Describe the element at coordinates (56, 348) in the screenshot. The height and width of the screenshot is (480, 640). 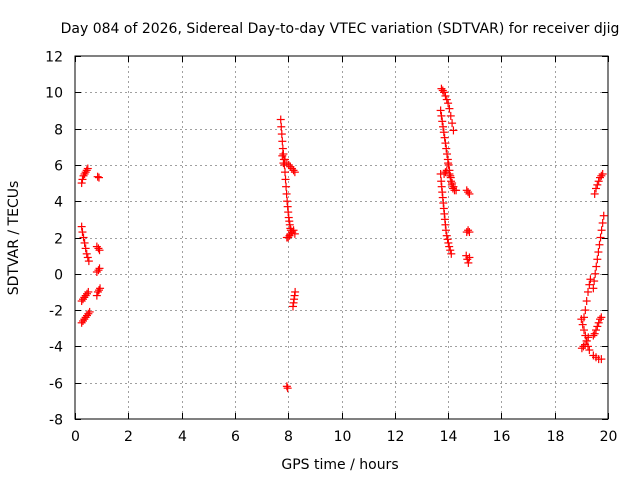
I see `y-tick-label: -4` at that location.